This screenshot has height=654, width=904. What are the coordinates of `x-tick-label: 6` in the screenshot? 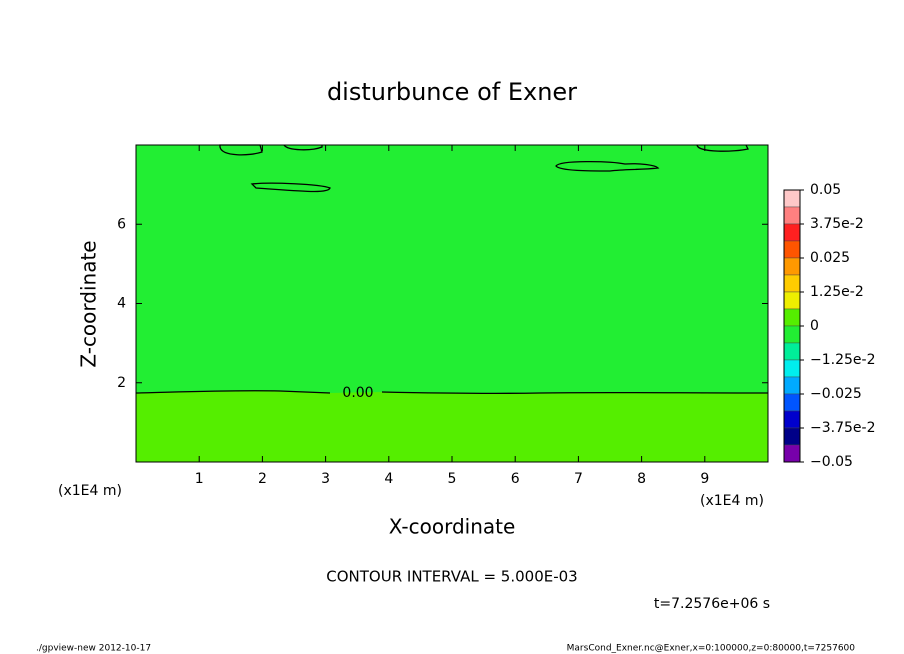 It's located at (515, 479).